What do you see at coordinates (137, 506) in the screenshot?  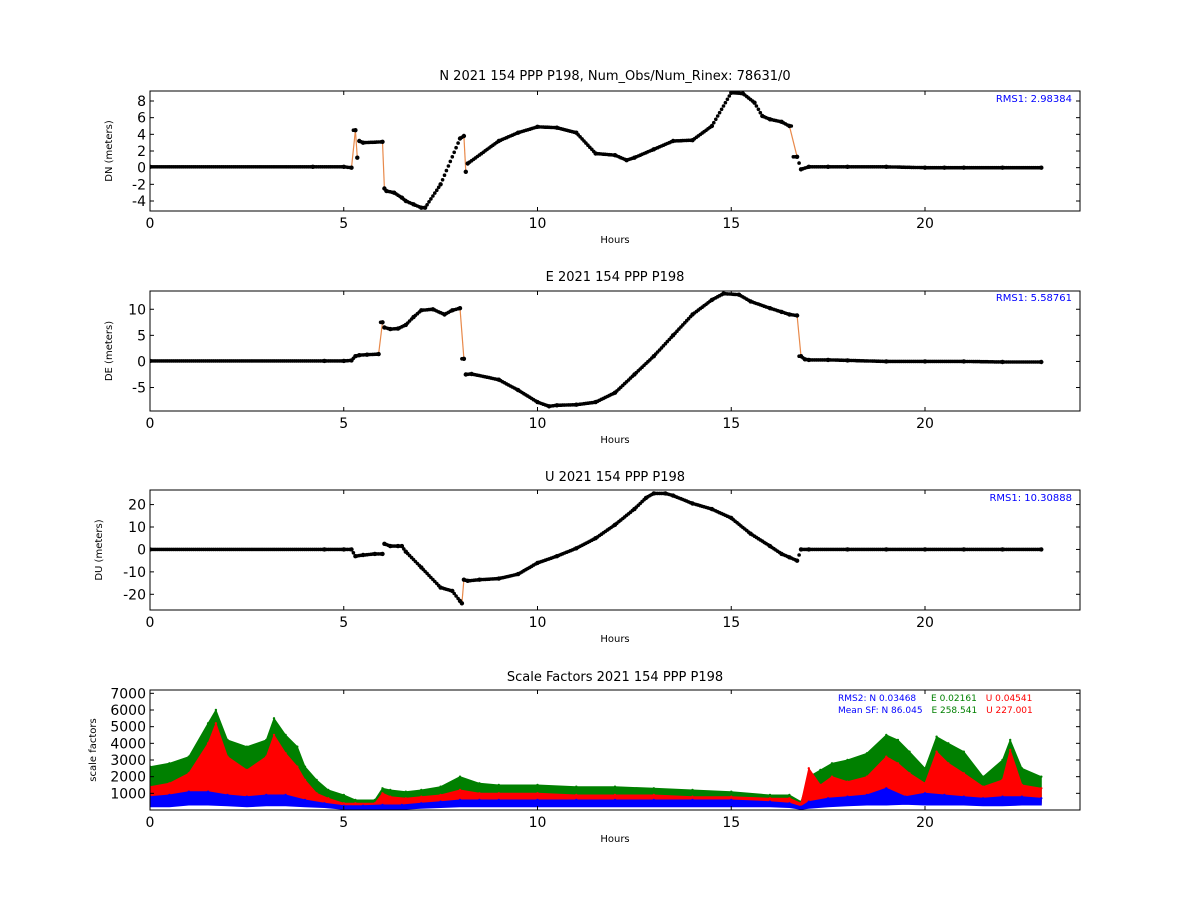 I see `y-tick-label-u: 20` at bounding box center [137, 506].